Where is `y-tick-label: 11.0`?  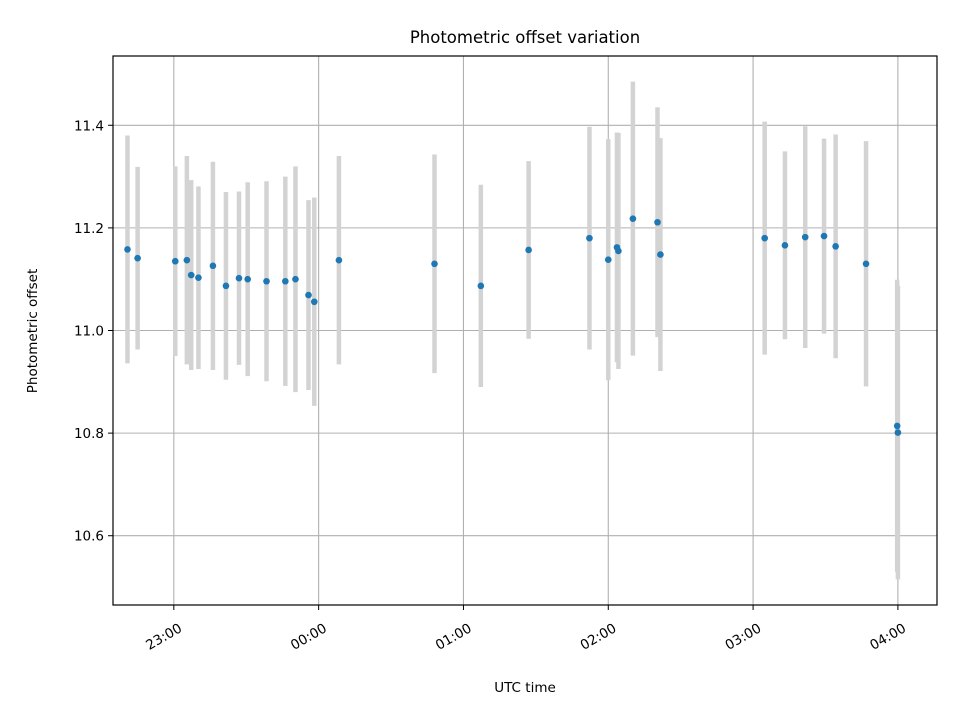 y-tick-label: 11.0 is located at coordinates (89, 332).